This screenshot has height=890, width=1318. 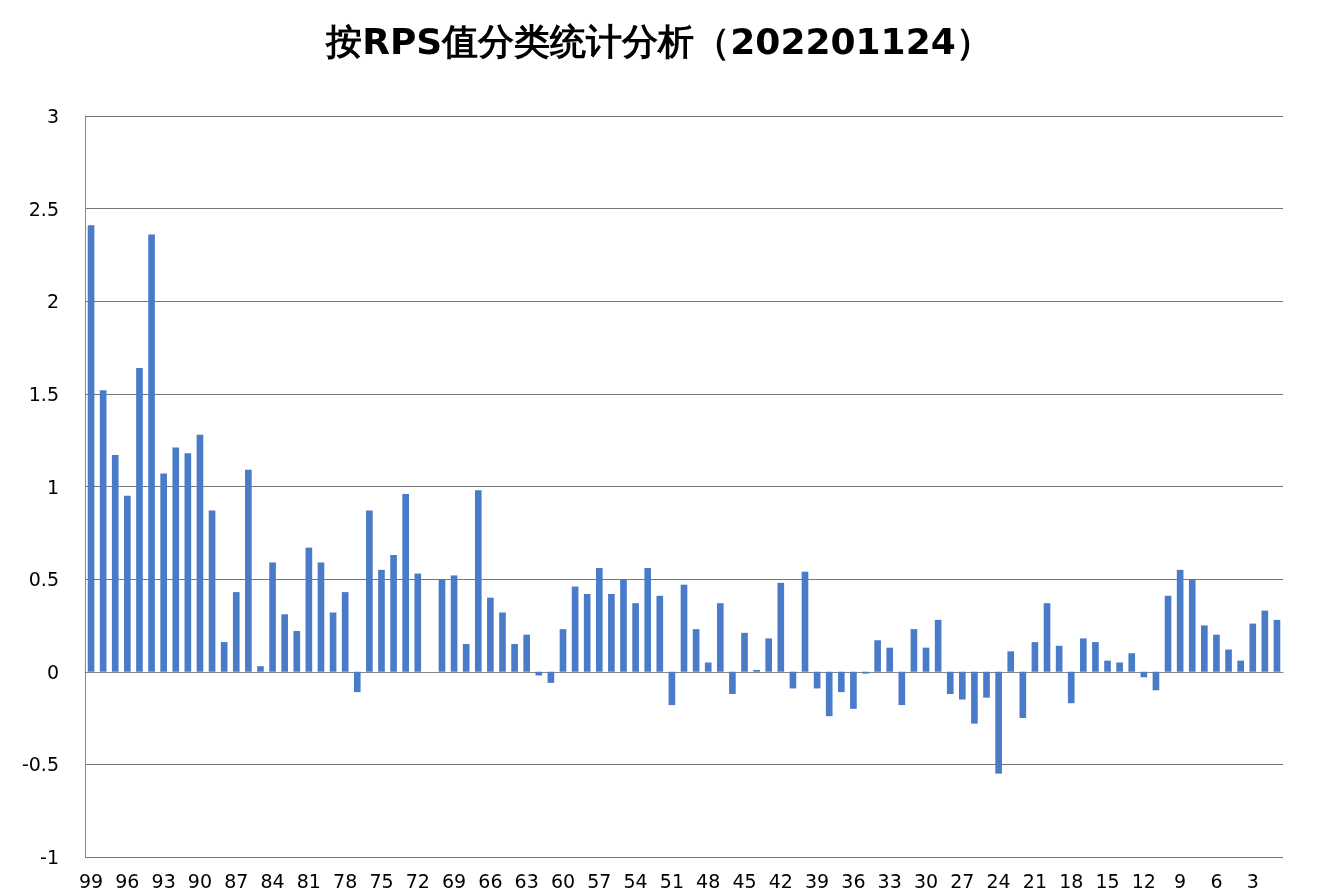 I want to click on x-tick-label: 39, so click(x=817, y=879).